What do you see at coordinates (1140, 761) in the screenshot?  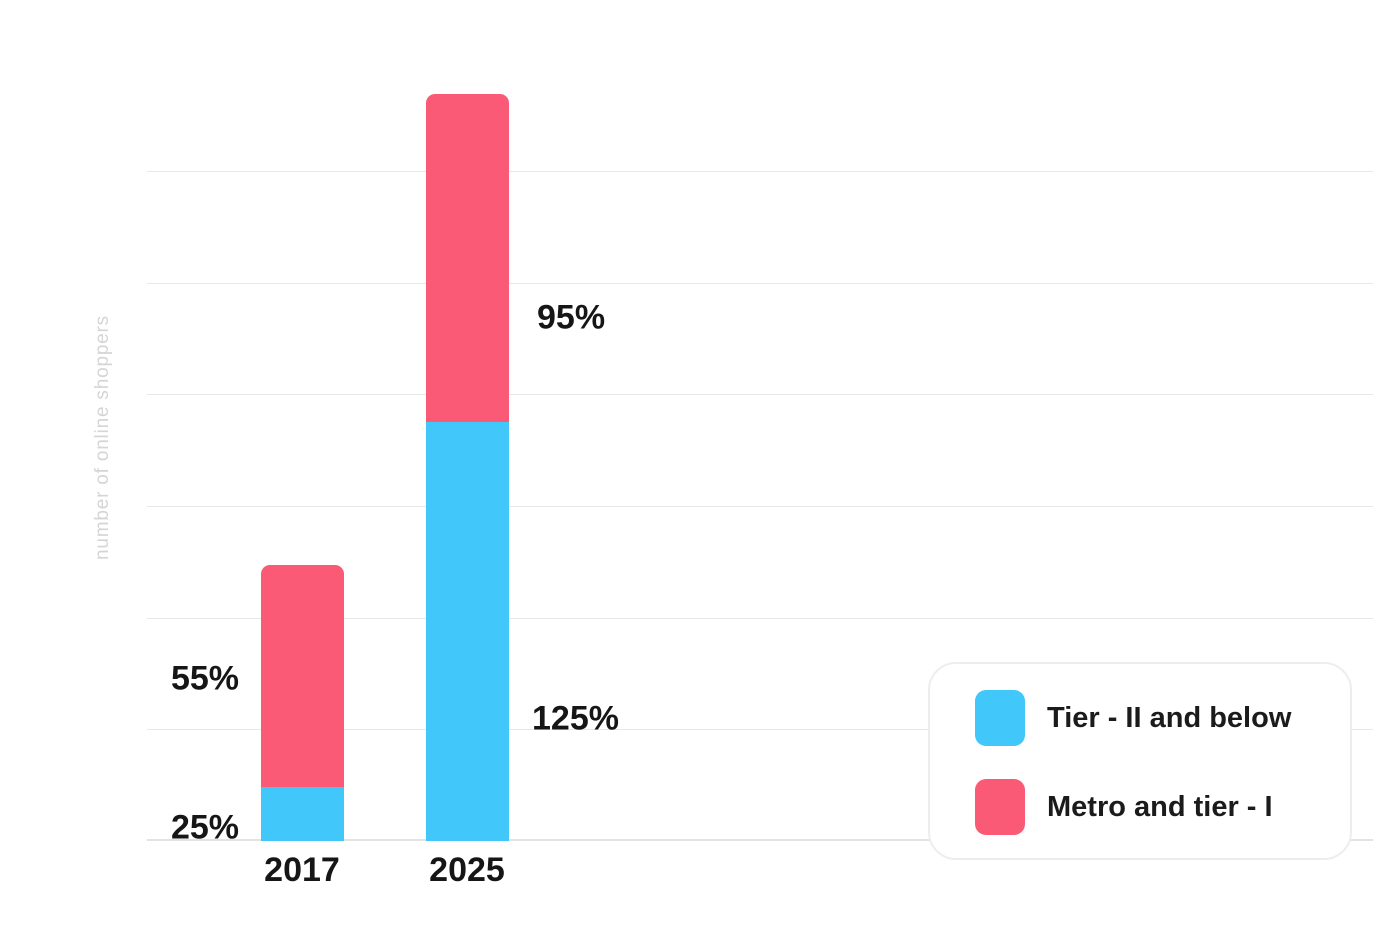 I see `legend: Tier - II and below Metro and tier - I` at bounding box center [1140, 761].